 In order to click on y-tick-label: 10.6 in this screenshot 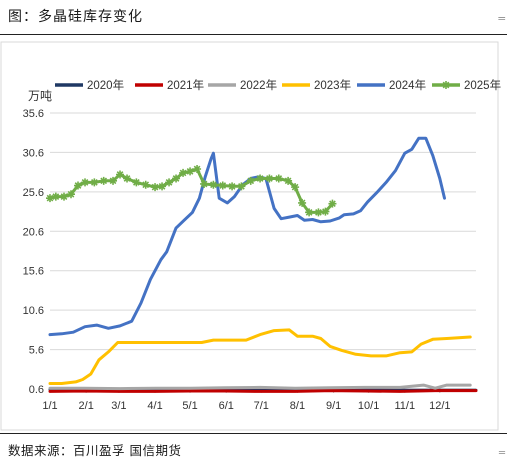, I will do `click(33, 311)`.